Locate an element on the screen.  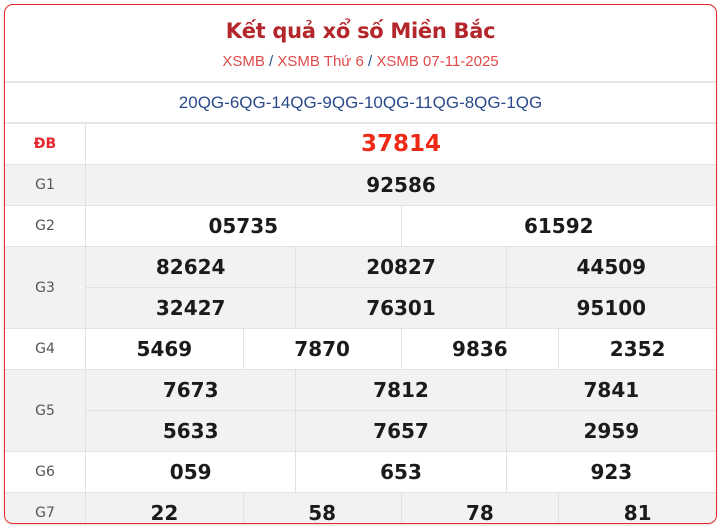
prize-number: 92586 is located at coordinates (401, 185).